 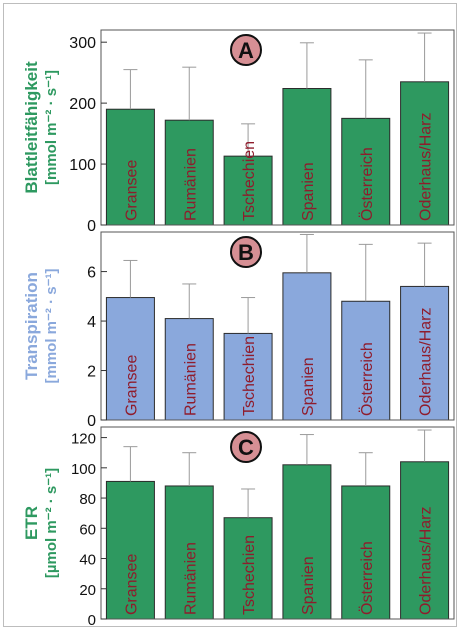 I want to click on y-tick-label-C-20: 20, so click(x=87, y=590).